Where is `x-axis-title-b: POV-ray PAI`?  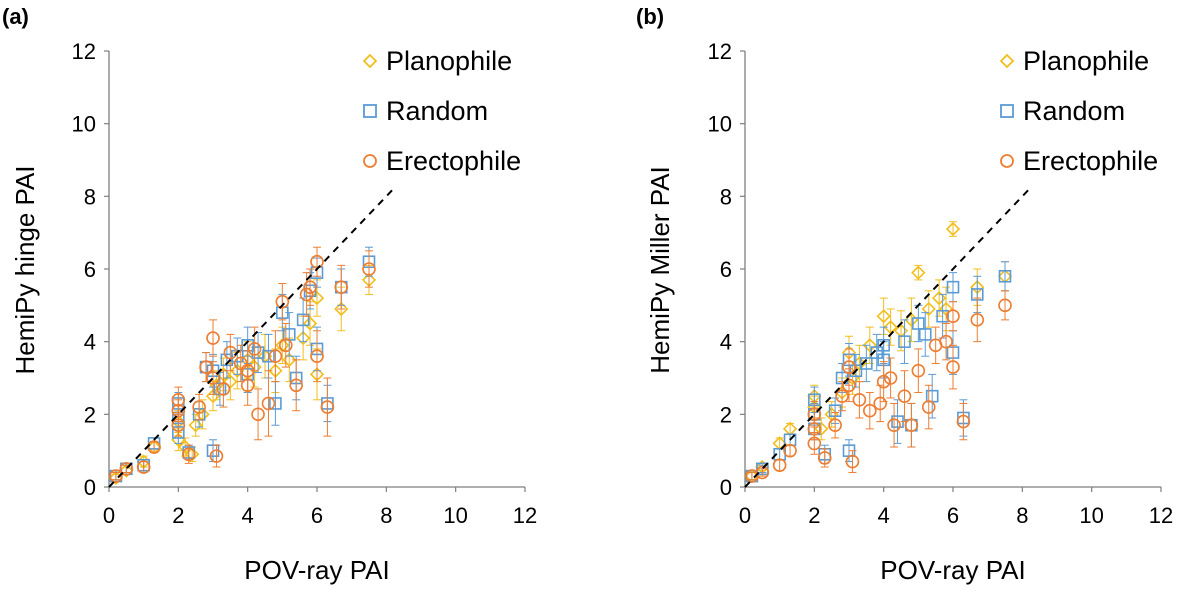
x-axis-title-b: POV-ray PAI is located at coordinates (952, 570).